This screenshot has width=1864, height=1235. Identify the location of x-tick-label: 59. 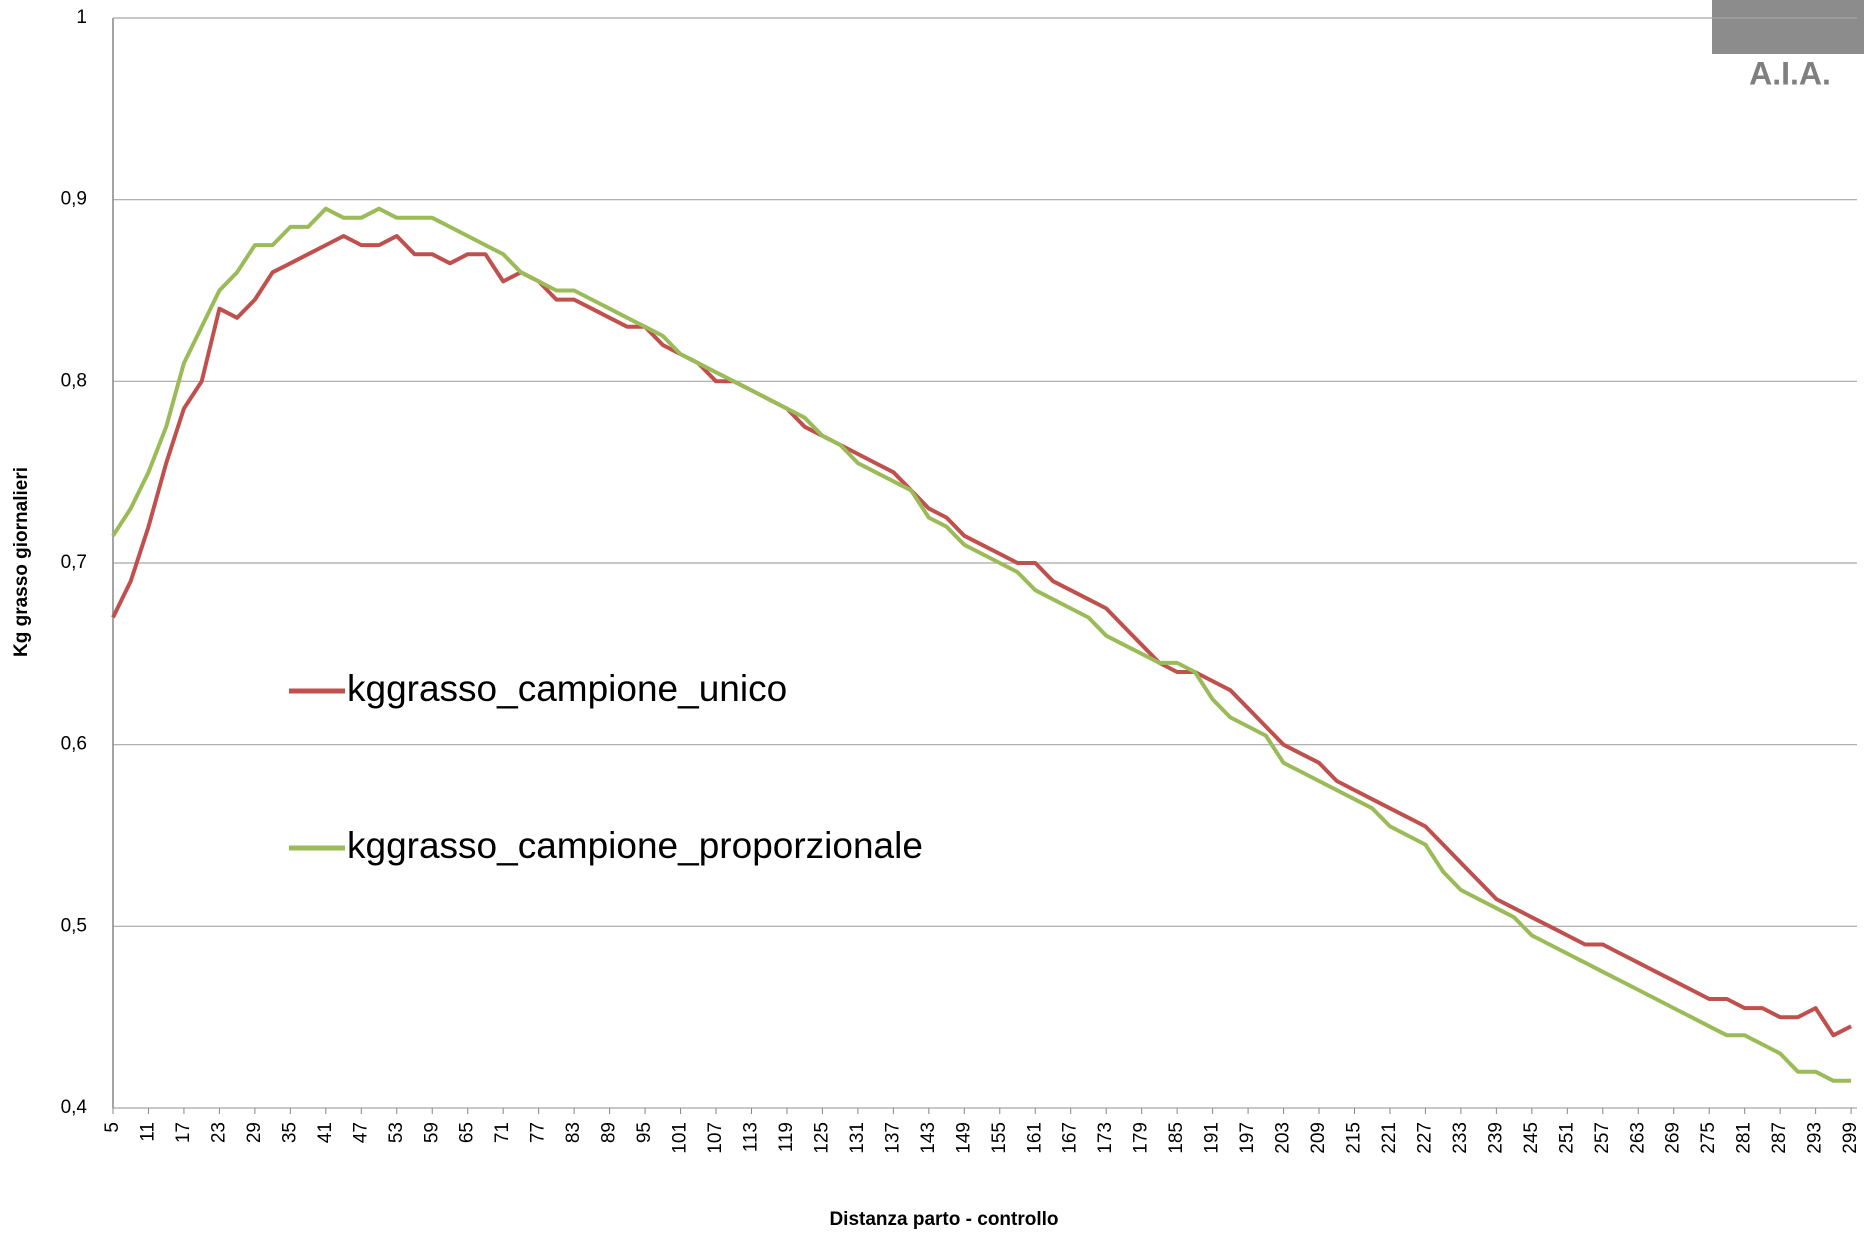
(431, 1132).